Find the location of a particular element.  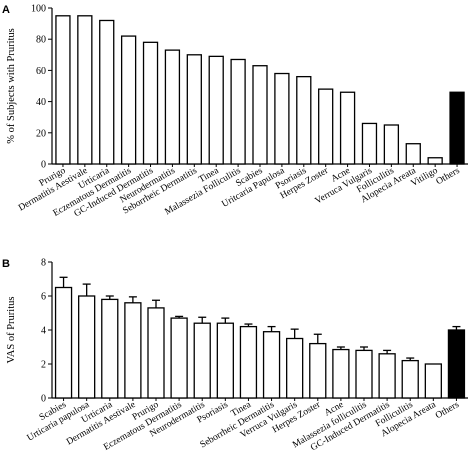

y-axis-title: VAS of Pruritus is located at coordinates (11, 330).